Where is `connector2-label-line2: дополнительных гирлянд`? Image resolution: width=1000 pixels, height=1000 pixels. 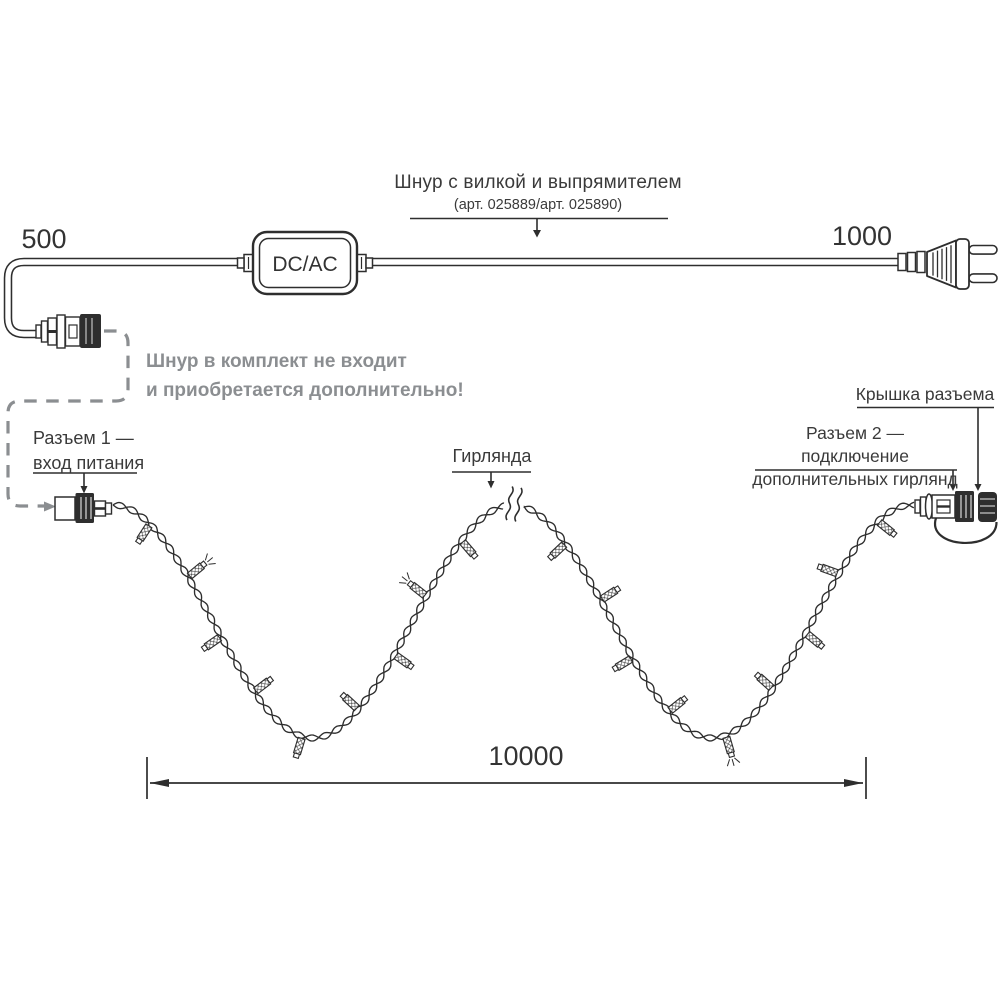
connector2-label-line2: дополнительных гирлянд is located at coordinates (855, 479).